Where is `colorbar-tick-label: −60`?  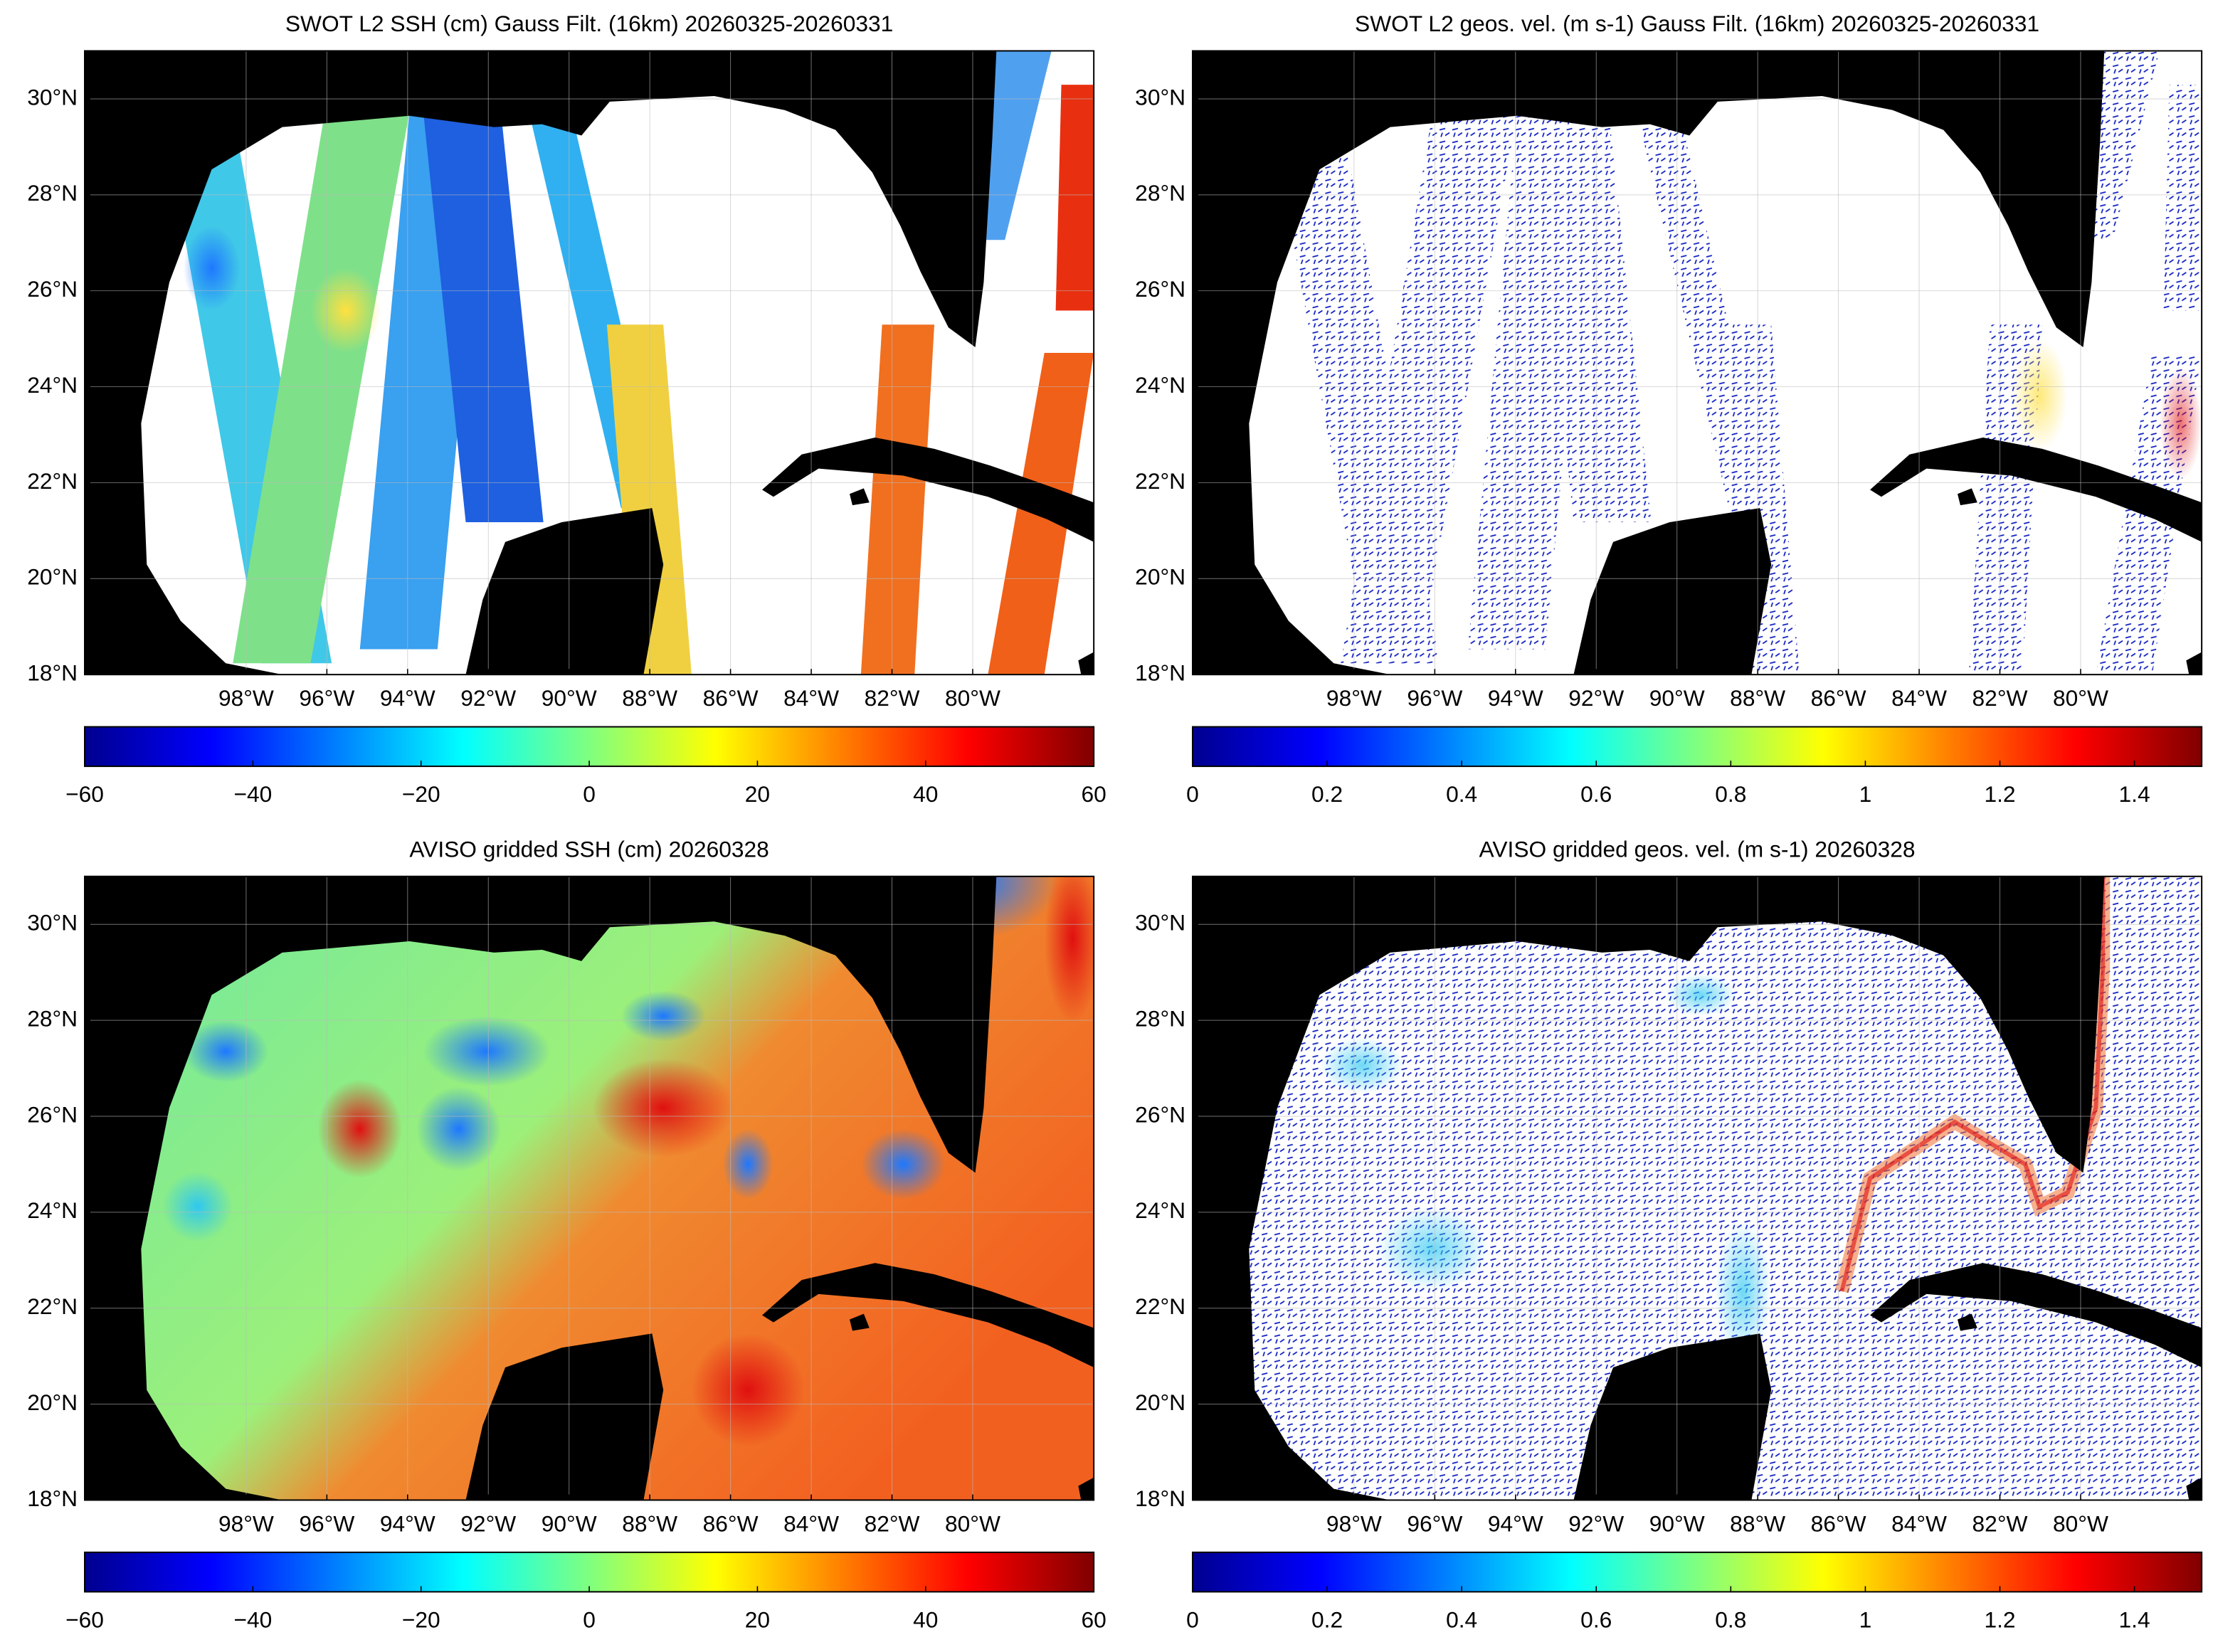
colorbar-tick-label: −60 is located at coordinates (84, 1619).